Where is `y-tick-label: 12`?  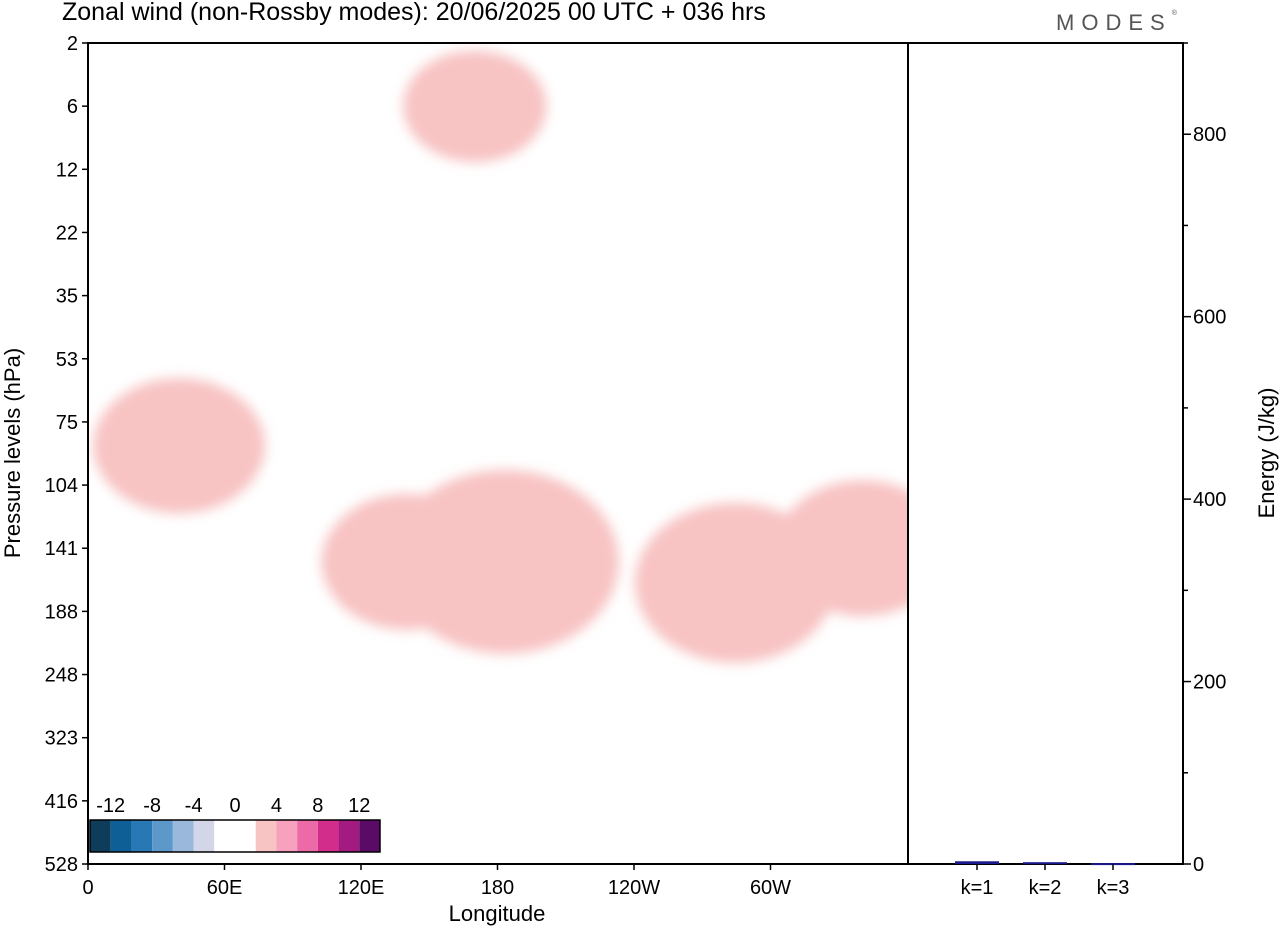
y-tick-label: 12 is located at coordinates (67, 170).